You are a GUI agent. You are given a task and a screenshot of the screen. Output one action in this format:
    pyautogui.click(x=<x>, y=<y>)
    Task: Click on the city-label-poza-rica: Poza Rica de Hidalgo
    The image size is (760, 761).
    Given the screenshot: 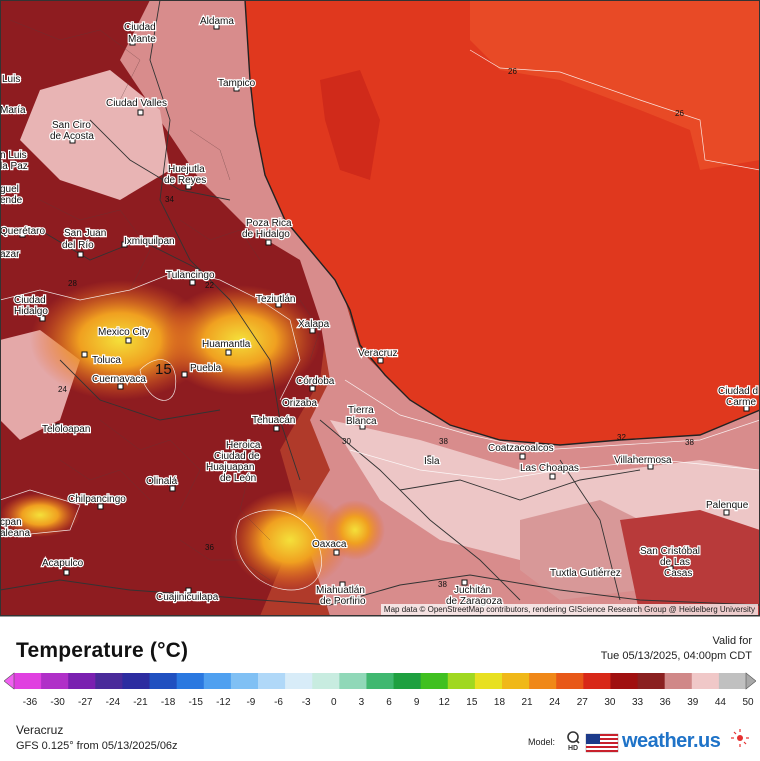 What is the action you would take?
    pyautogui.click(x=267, y=229)
    